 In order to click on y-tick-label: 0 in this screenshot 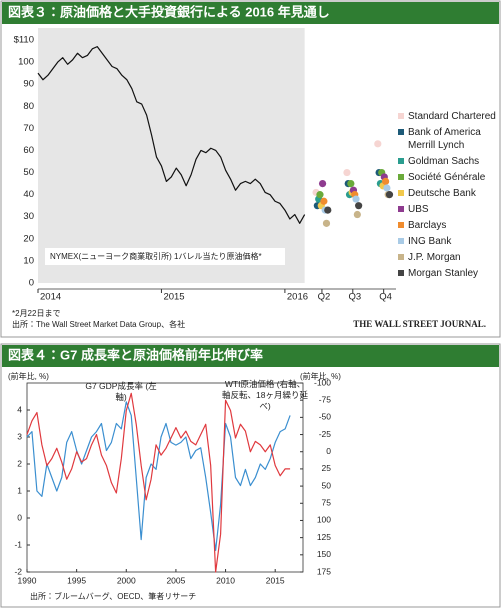, I will do `click(19, 517)`.